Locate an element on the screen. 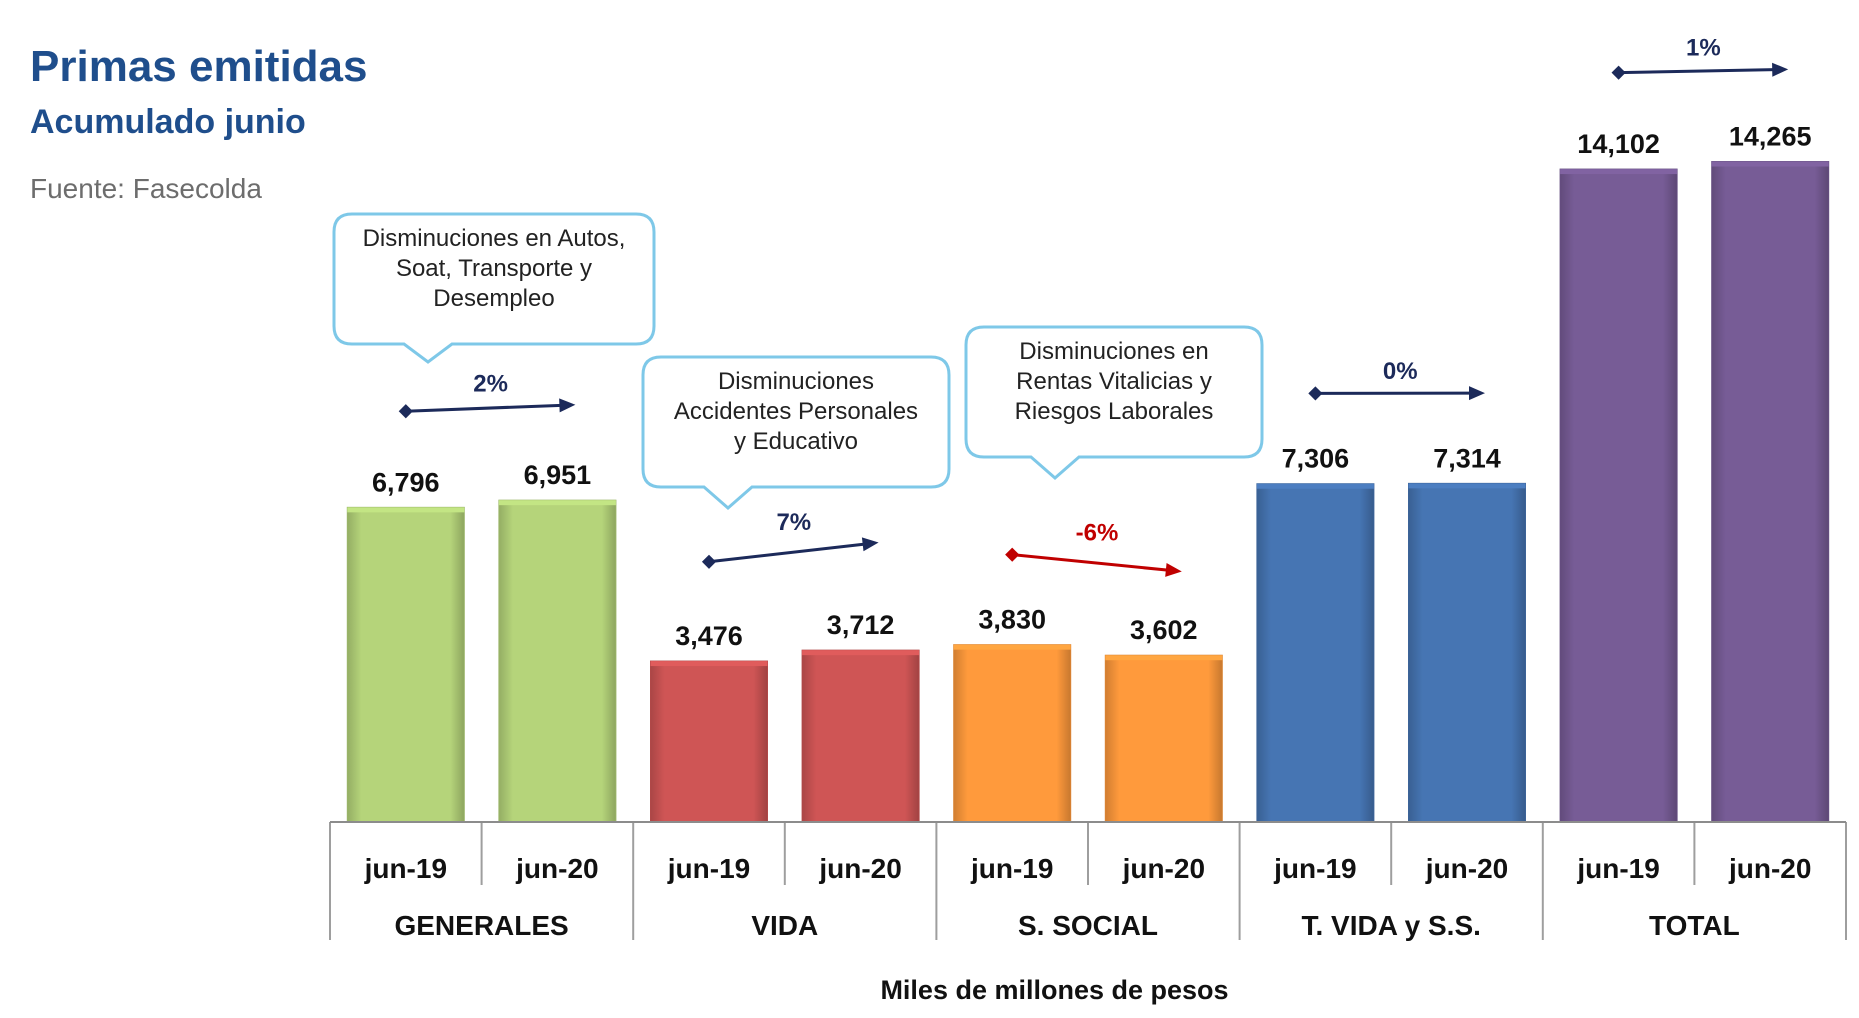  callout-line: Disminuciones en is located at coordinates (1114, 351).